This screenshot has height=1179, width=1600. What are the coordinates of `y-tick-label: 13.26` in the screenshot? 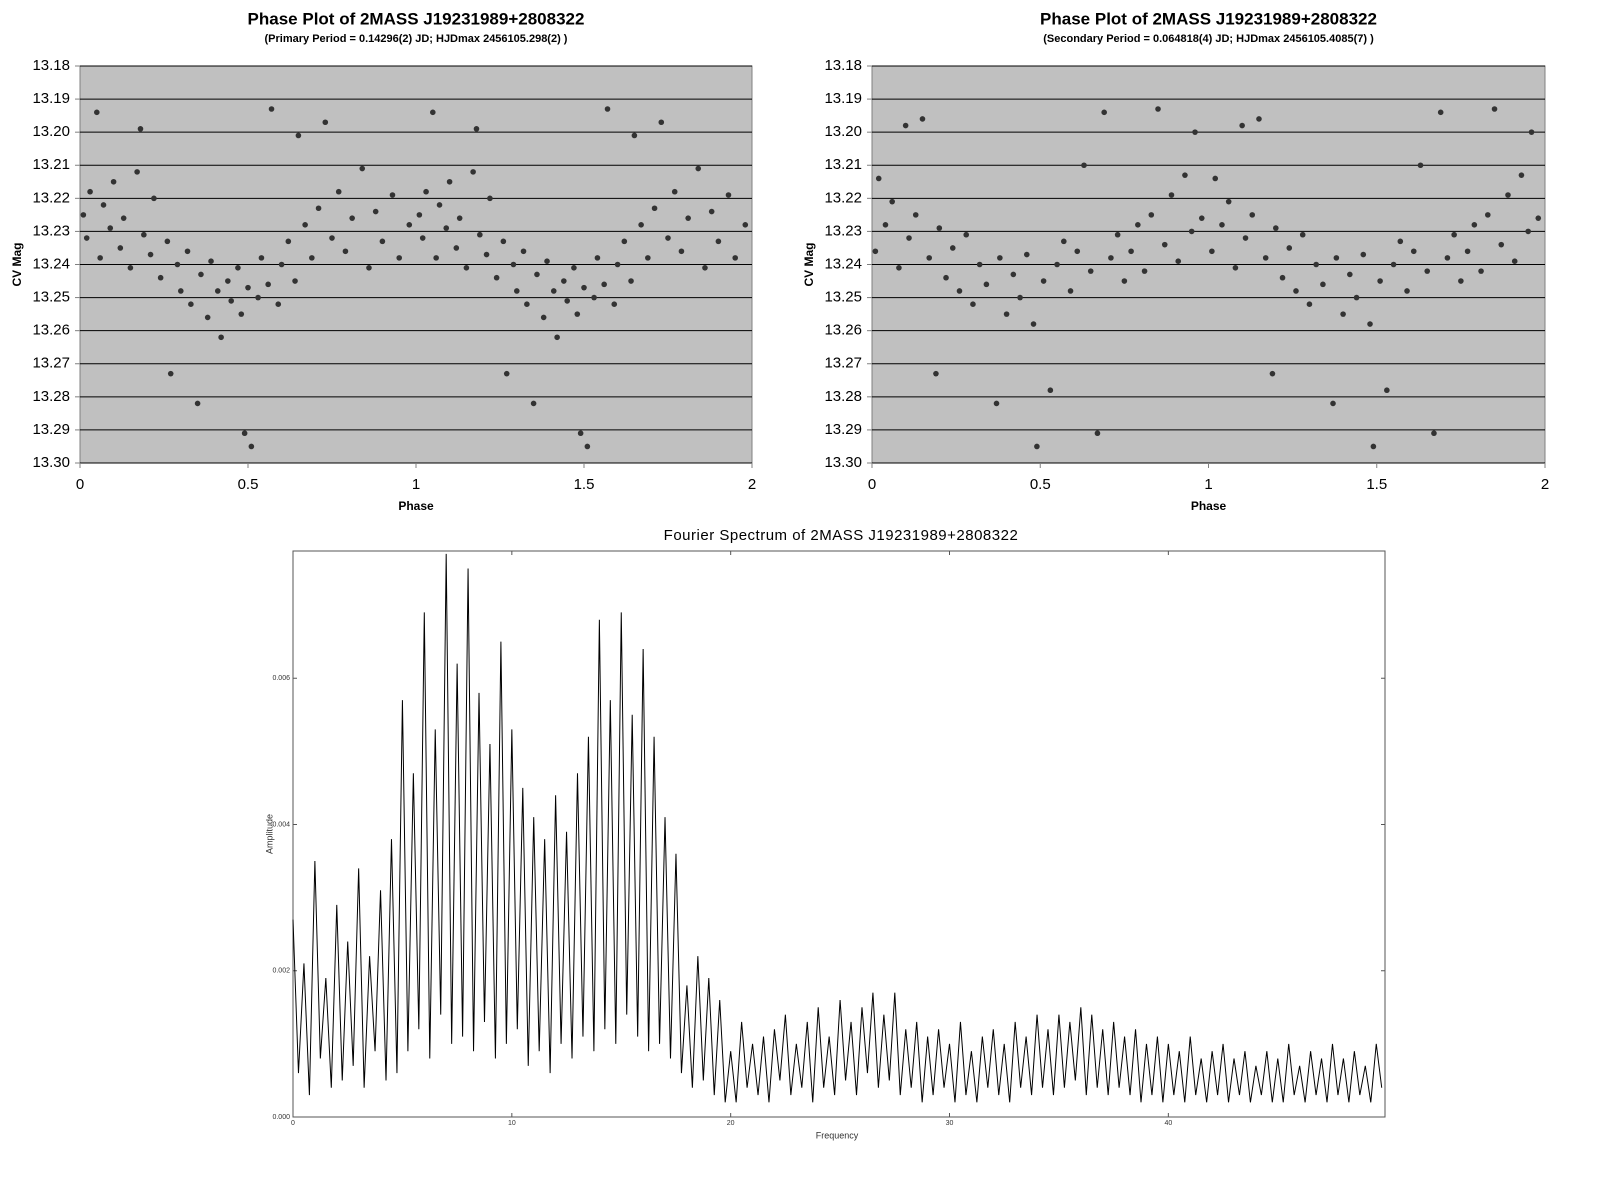 It's located at (843, 330).